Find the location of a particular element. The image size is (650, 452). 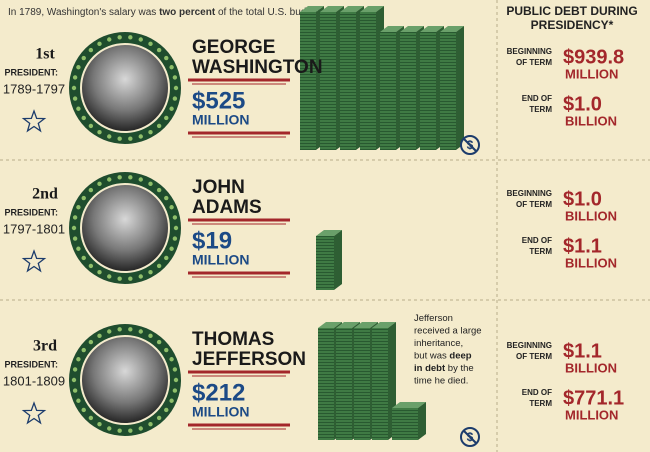

president-name: ADAMS is located at coordinates (227, 207).